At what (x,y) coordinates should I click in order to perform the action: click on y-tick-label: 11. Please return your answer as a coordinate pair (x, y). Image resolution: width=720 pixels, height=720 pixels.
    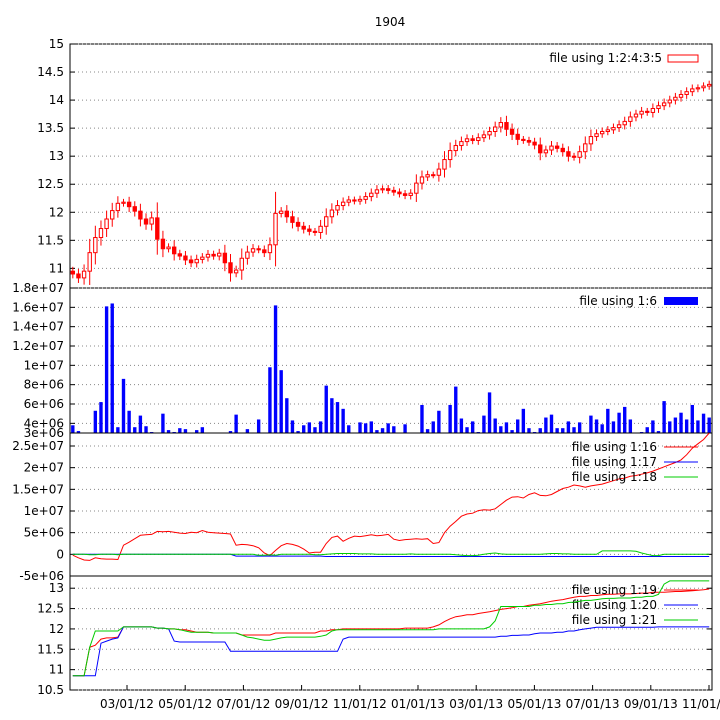
    Looking at the image, I should click on (56, 268).